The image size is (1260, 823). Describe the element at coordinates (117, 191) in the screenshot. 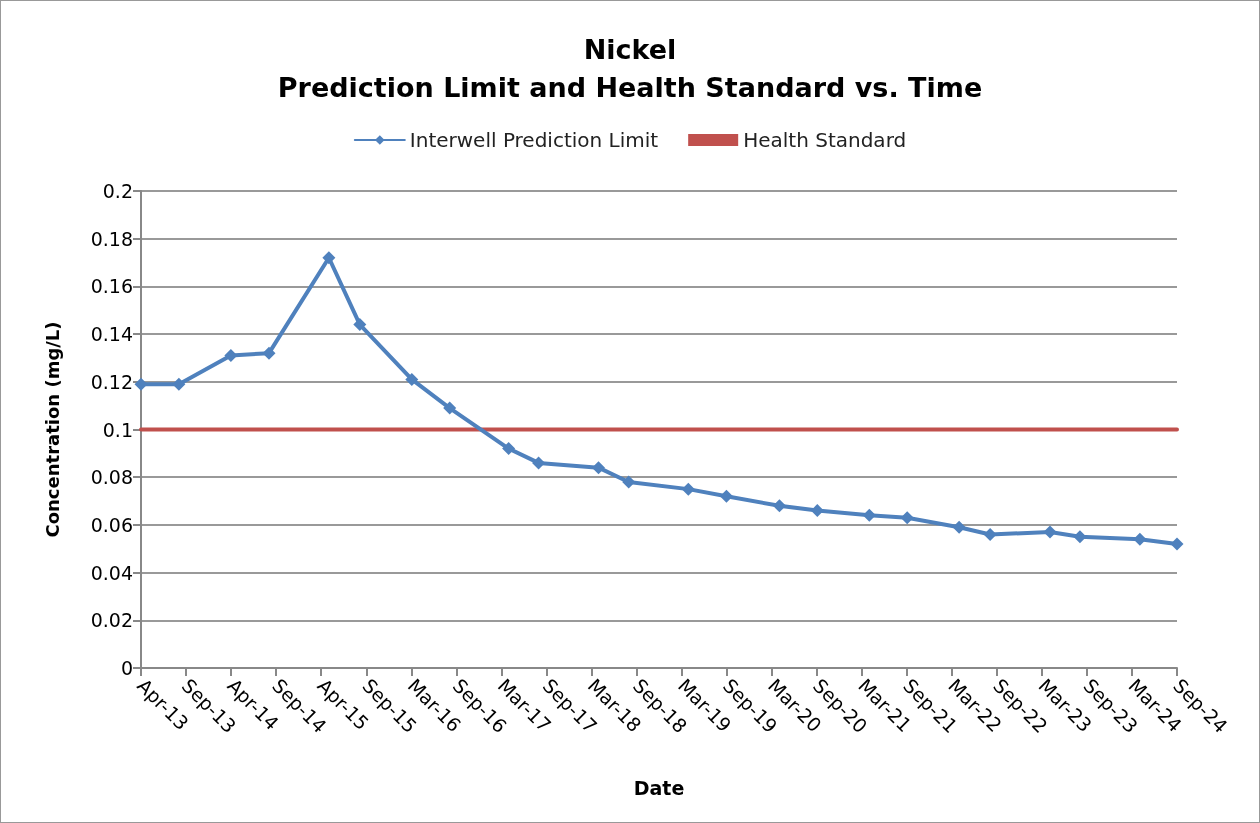

I see `y-tick-label: 0.2` at that location.